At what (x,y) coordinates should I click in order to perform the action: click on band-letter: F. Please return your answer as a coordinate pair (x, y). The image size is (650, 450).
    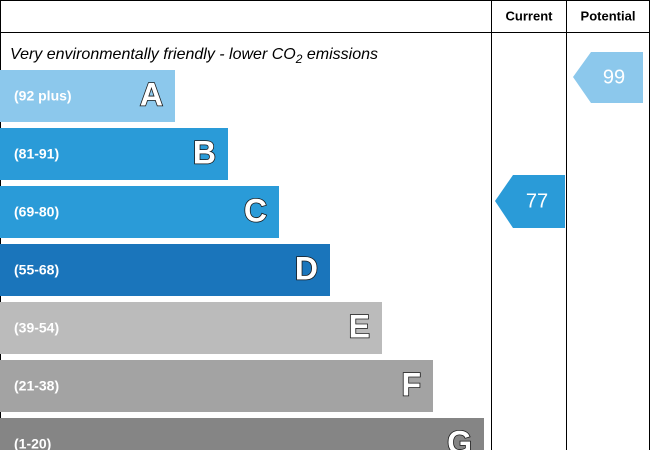
    Looking at the image, I should click on (411, 384).